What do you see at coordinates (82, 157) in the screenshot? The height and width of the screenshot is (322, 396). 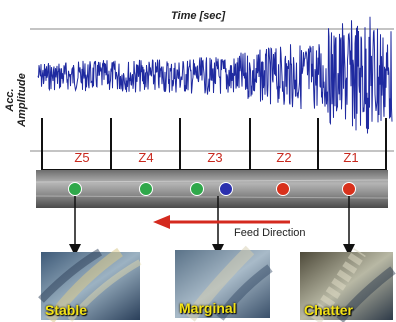 I see `zone-label-z5: Z5` at bounding box center [82, 157].